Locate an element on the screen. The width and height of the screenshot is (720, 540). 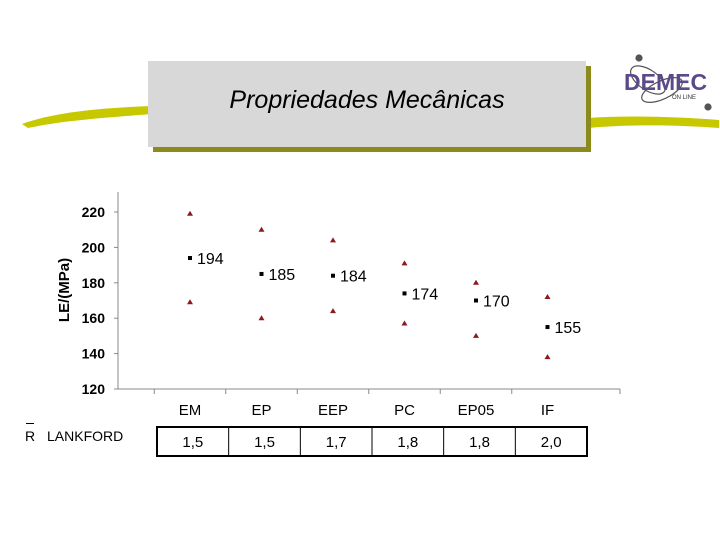
slide-title: Propriedades Mecânicas is located at coordinates (367, 100).